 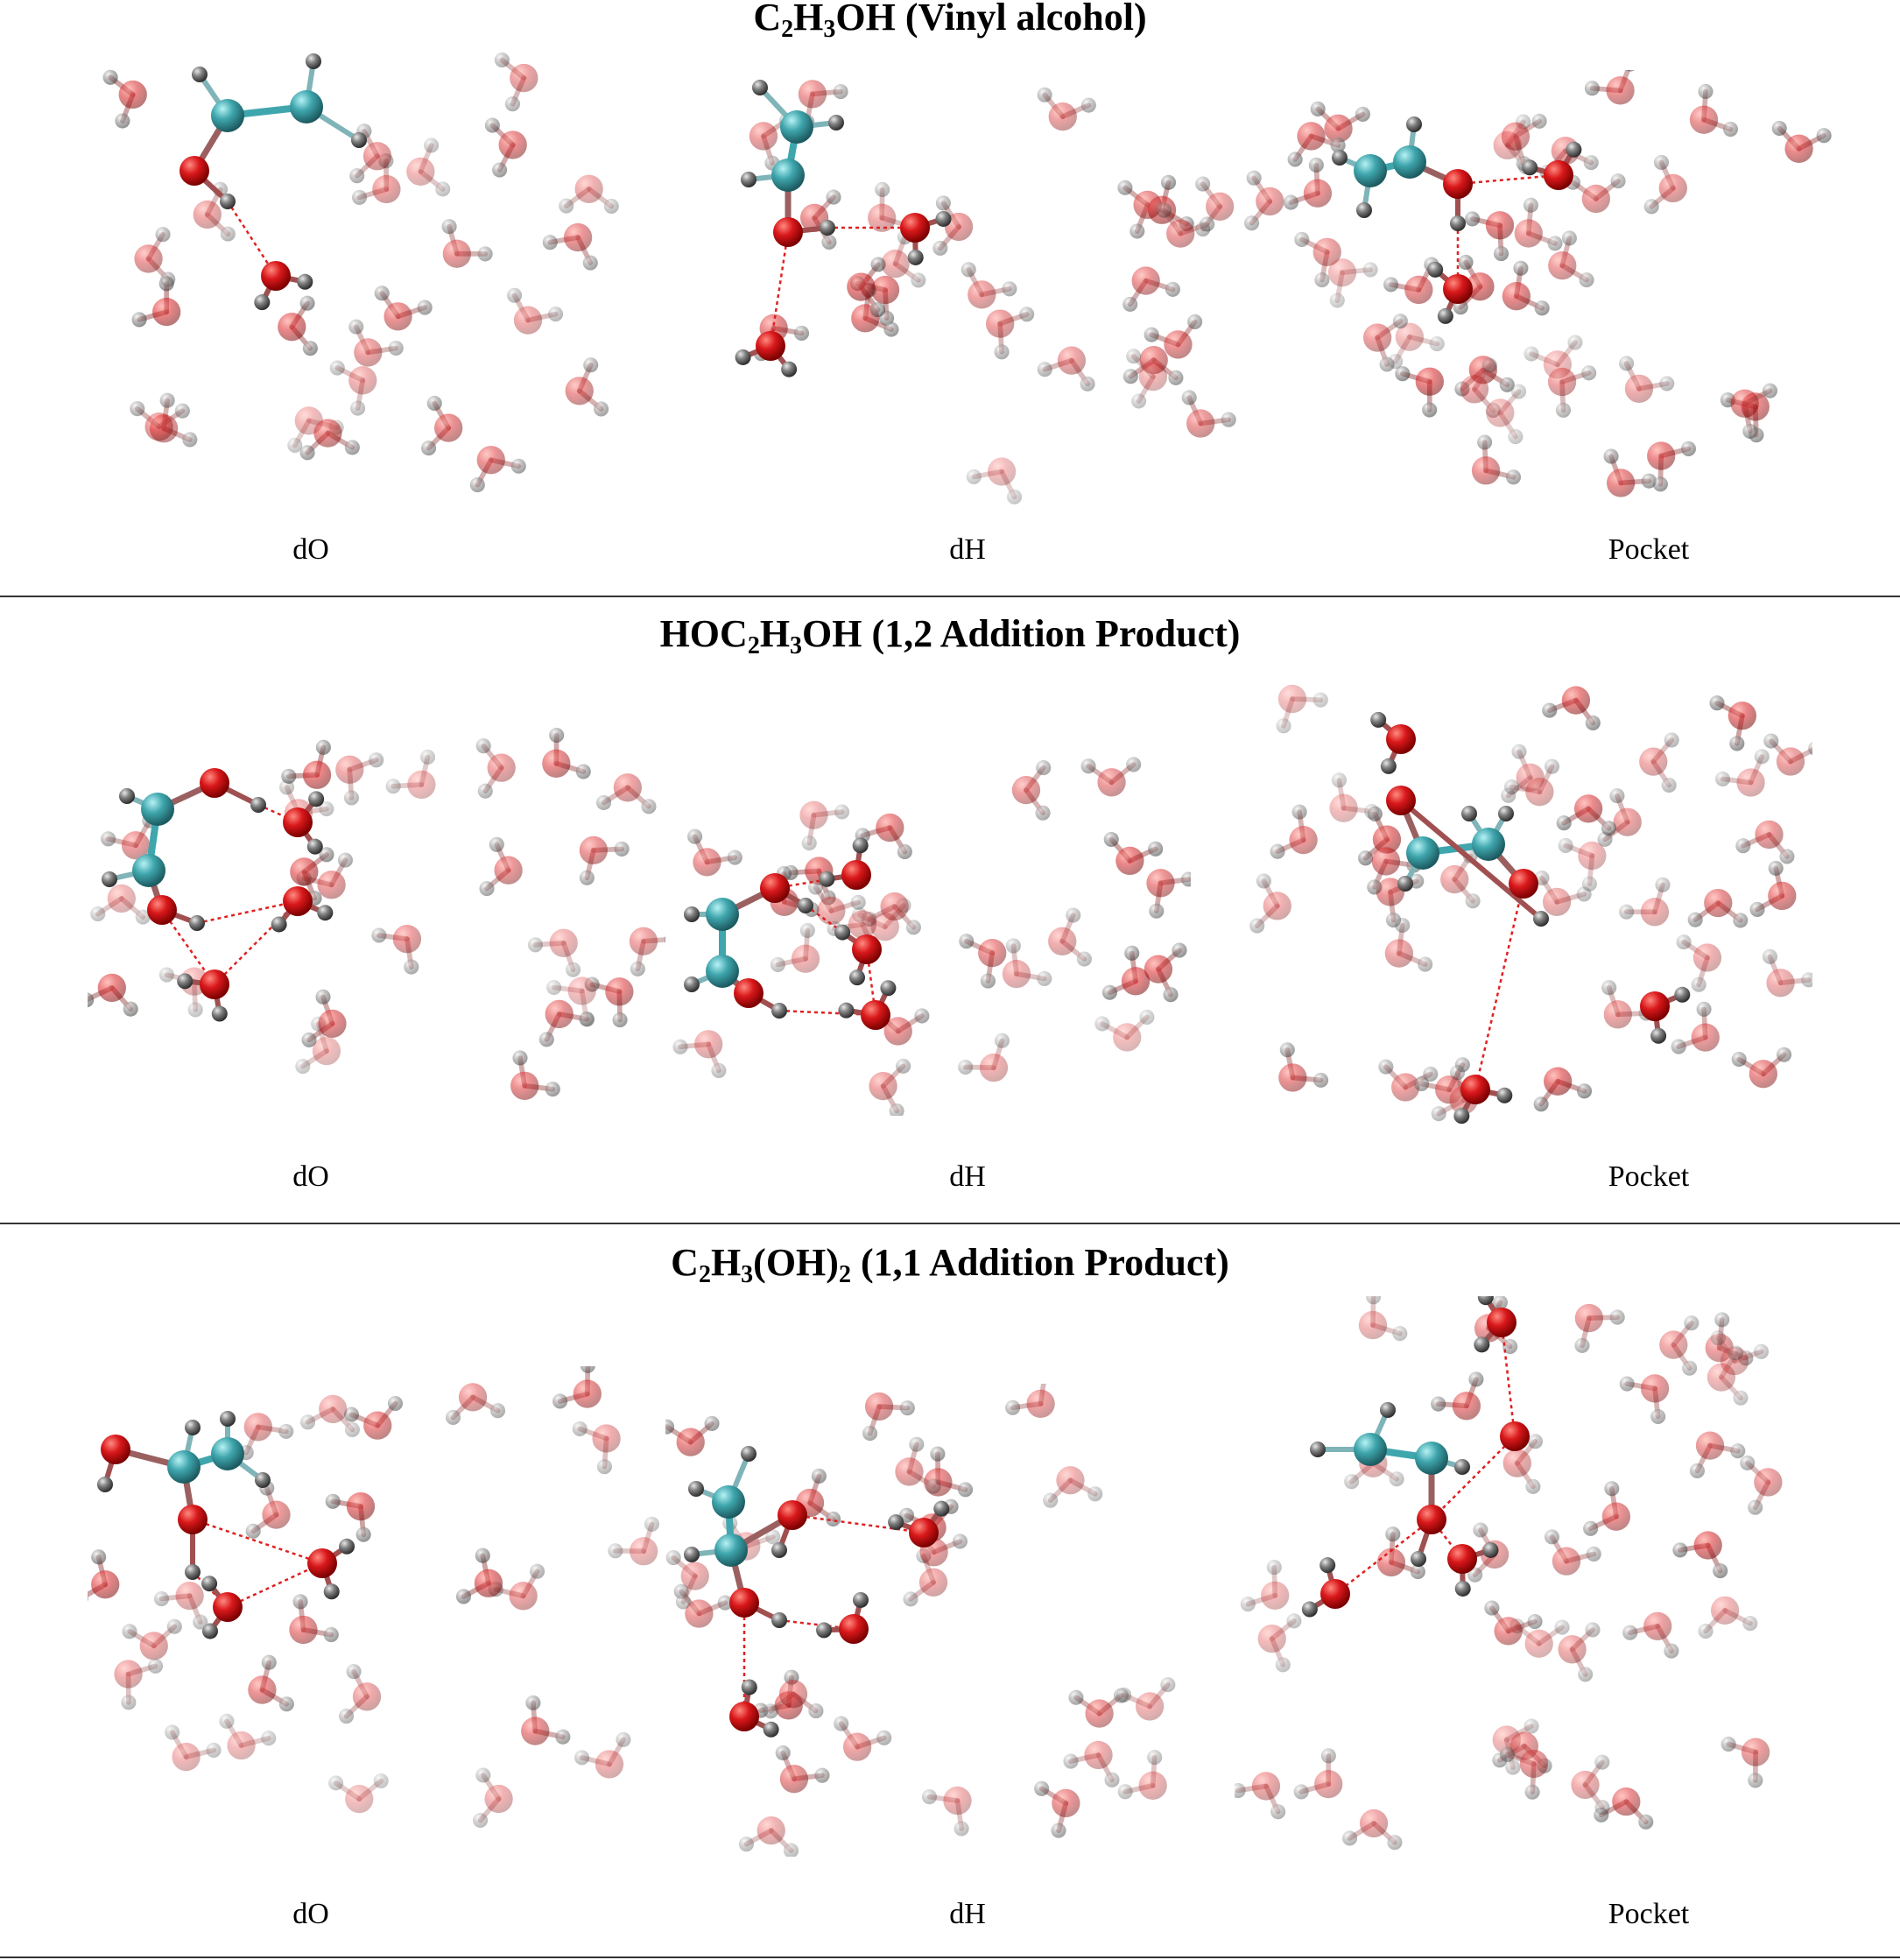 What do you see at coordinates (376, 914) in the screenshot?
I see `molecule-panel-do` at bounding box center [376, 914].